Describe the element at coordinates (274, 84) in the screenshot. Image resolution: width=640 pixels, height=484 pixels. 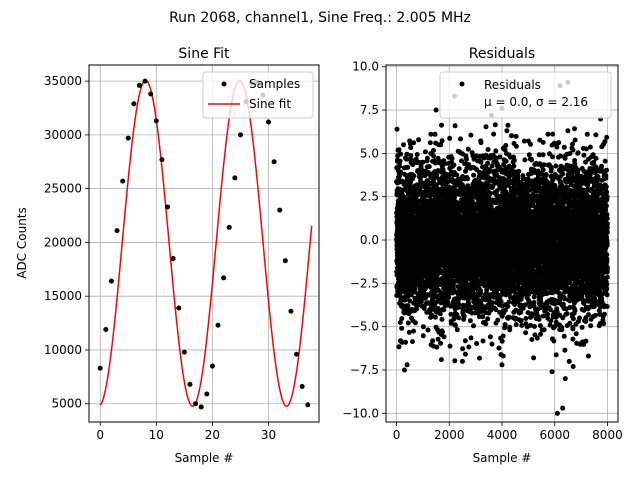
I see `legend-samples-label: Samples` at that location.